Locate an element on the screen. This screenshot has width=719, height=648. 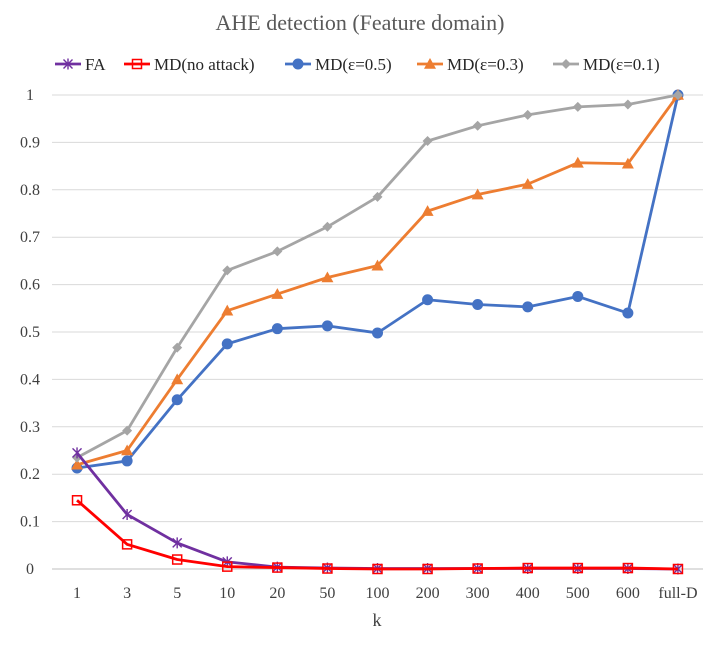
y-tick-label: 0.6 is located at coordinates (30, 285).